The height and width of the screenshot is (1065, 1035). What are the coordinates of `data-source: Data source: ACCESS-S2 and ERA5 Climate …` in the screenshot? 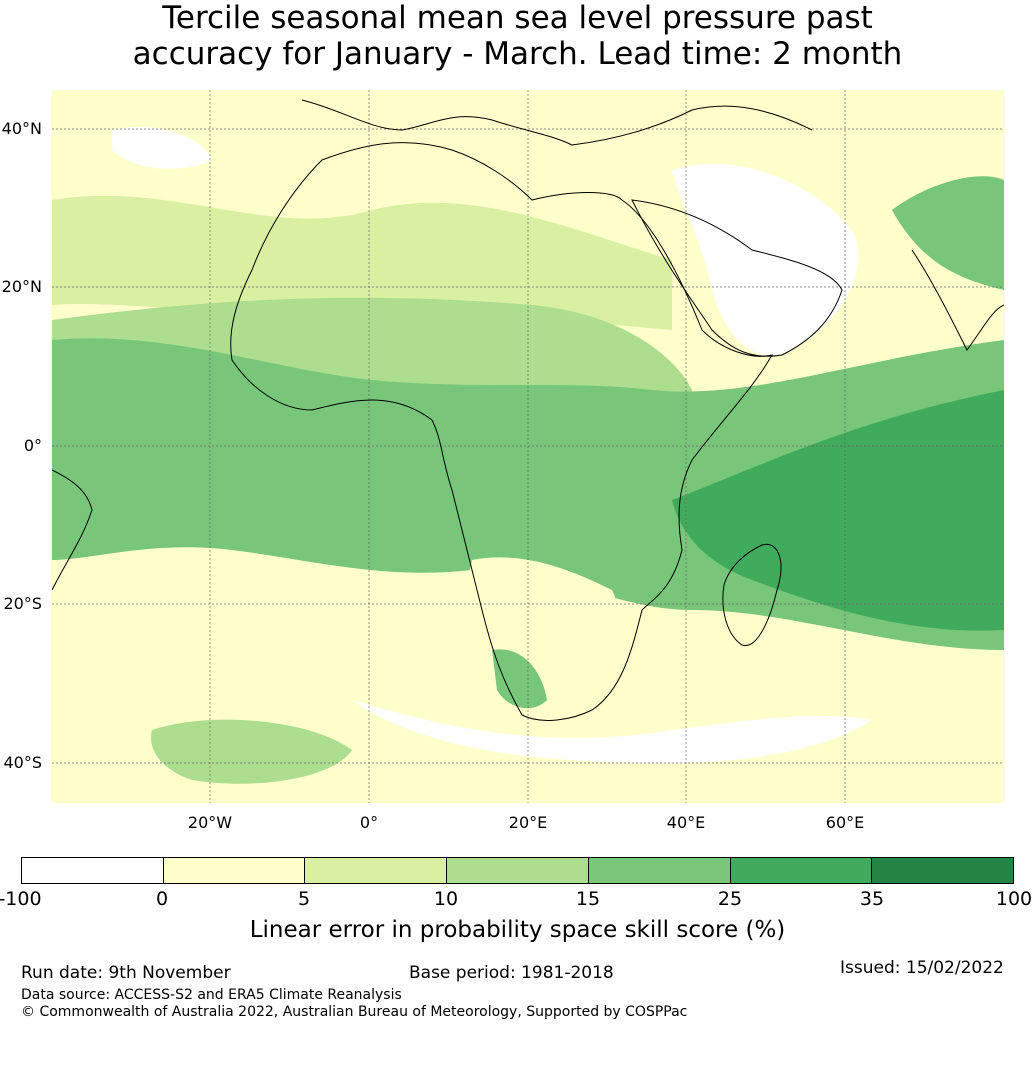 It's located at (211, 995).